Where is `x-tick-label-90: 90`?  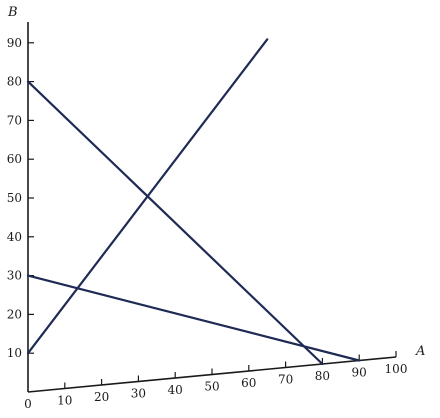
x-tick-label-90: 90 is located at coordinates (359, 373).